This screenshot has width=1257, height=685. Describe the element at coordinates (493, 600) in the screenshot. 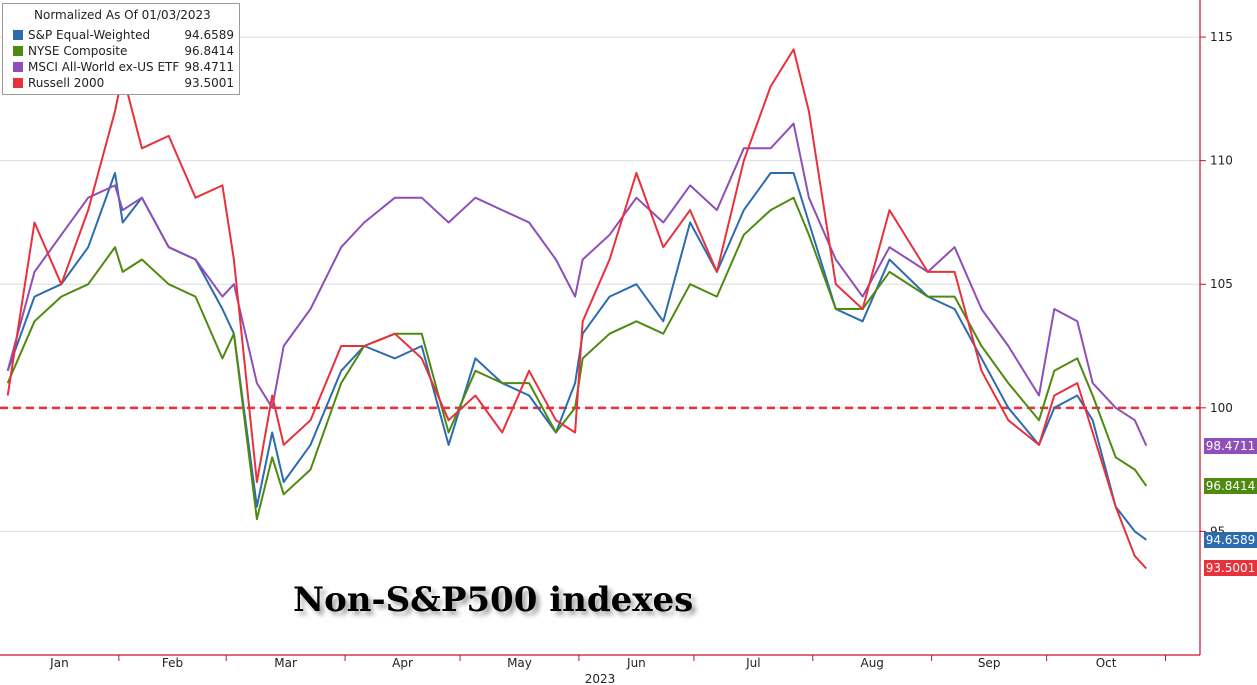

I see `chart-overlay-title: Non-S&P500 indexes` at that location.